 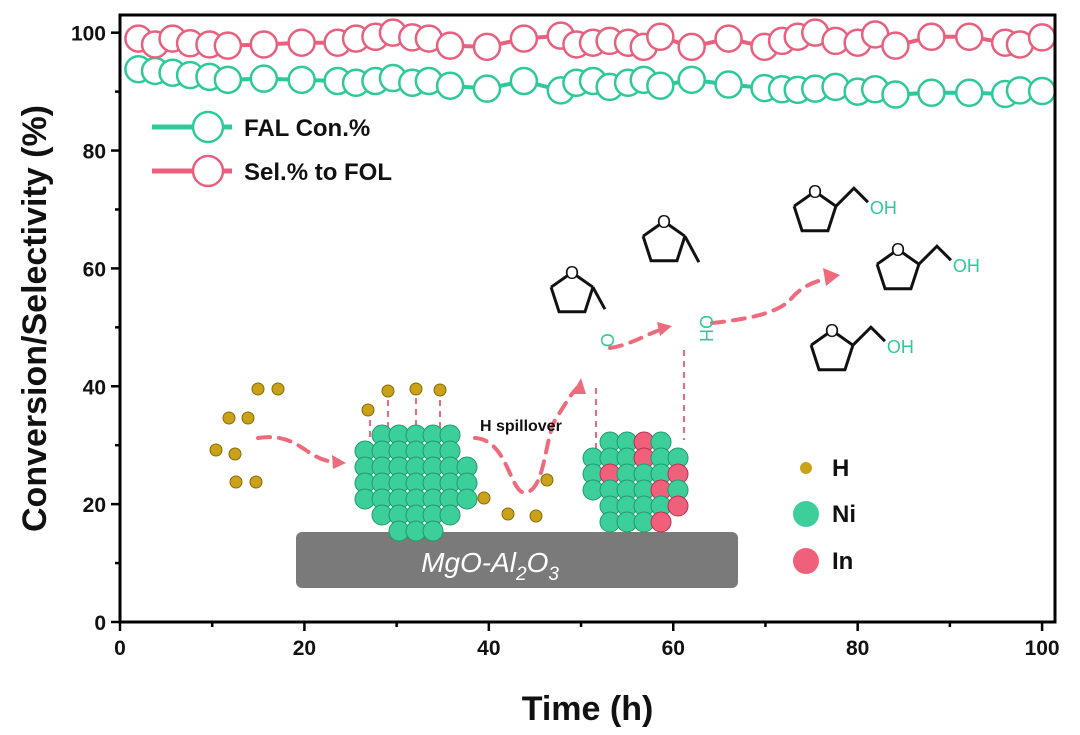 I want to click on x-axis-label: Time (h), so click(x=588, y=709).